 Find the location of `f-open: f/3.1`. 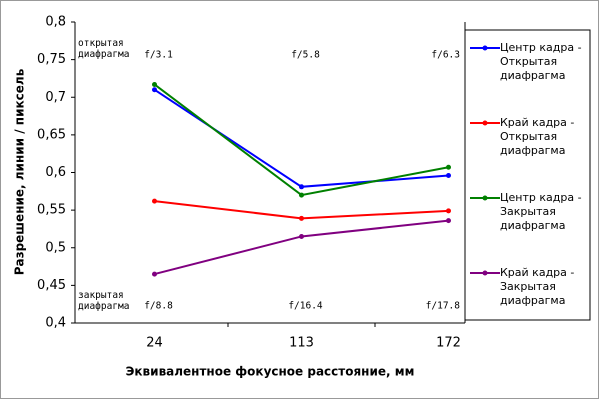

f-open: f/3.1 is located at coordinates (158, 55).